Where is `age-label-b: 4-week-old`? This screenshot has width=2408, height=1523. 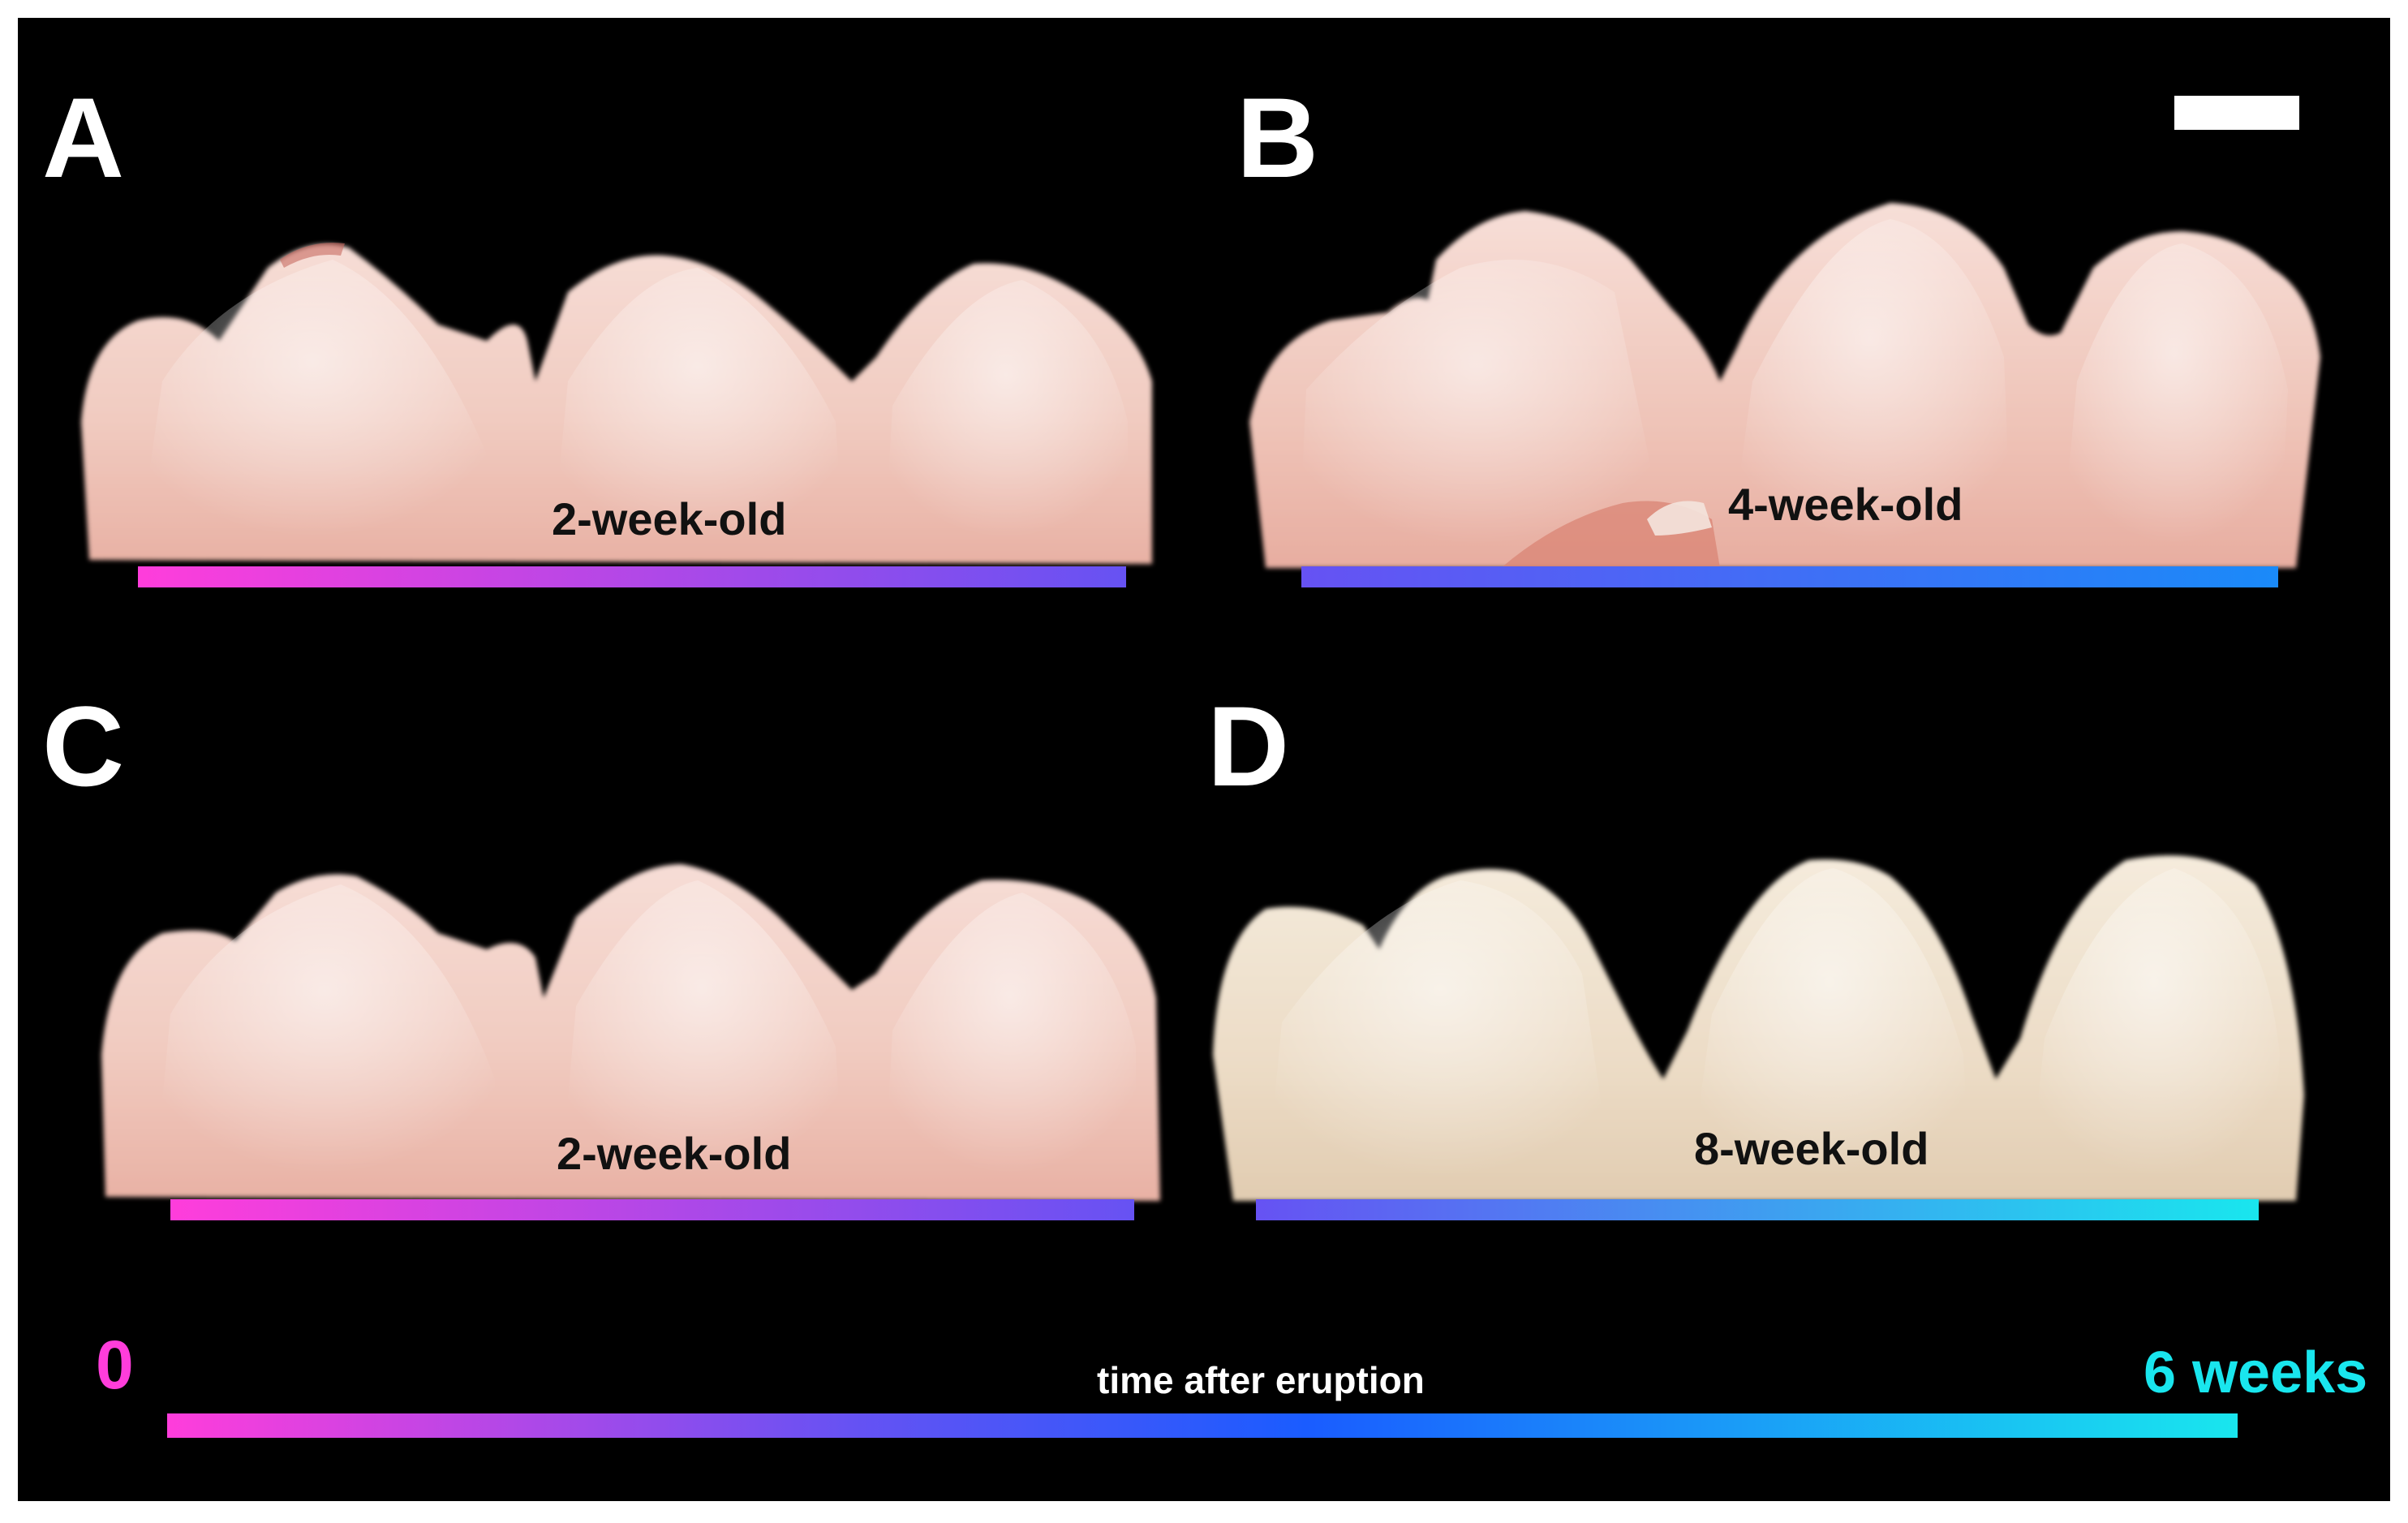 age-label-b: 4-week-old is located at coordinates (1845, 504).